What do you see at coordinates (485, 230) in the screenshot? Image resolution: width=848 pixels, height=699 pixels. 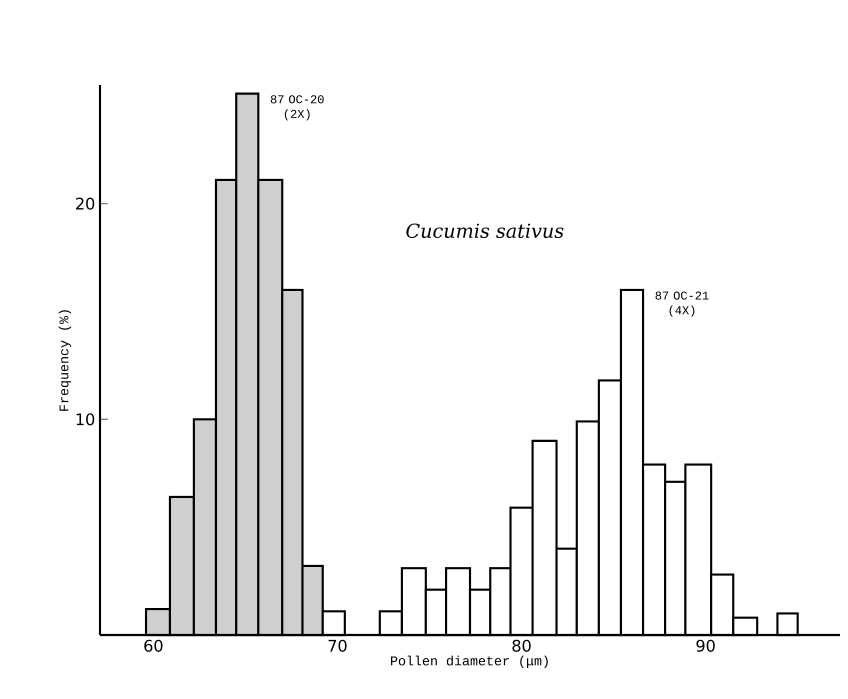 I see `text: Cucumis sativus` at bounding box center [485, 230].